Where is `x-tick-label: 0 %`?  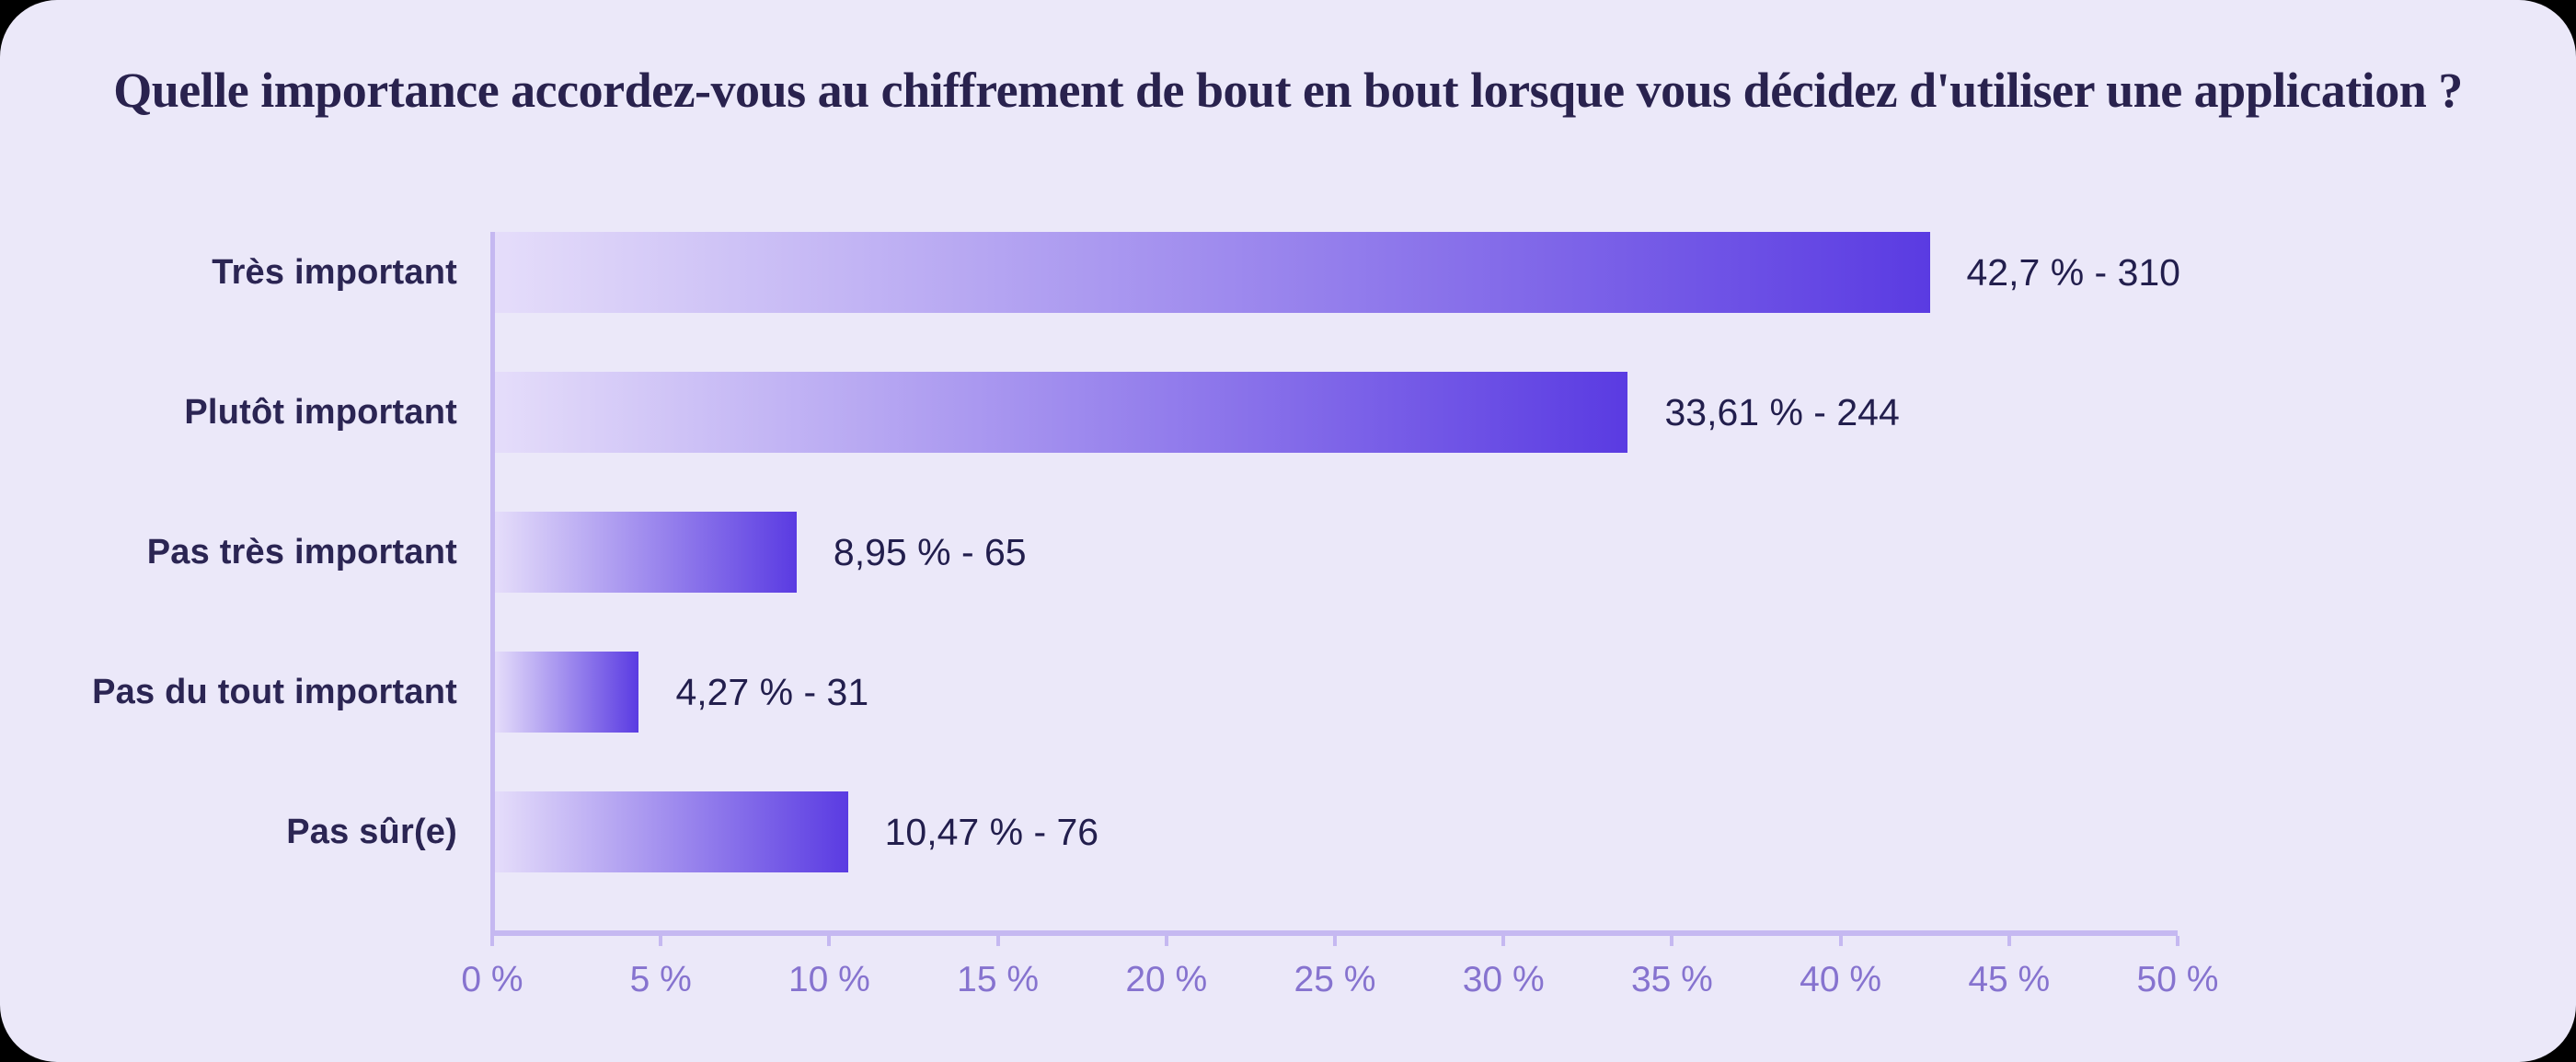
x-tick-label: 0 % is located at coordinates (492, 979).